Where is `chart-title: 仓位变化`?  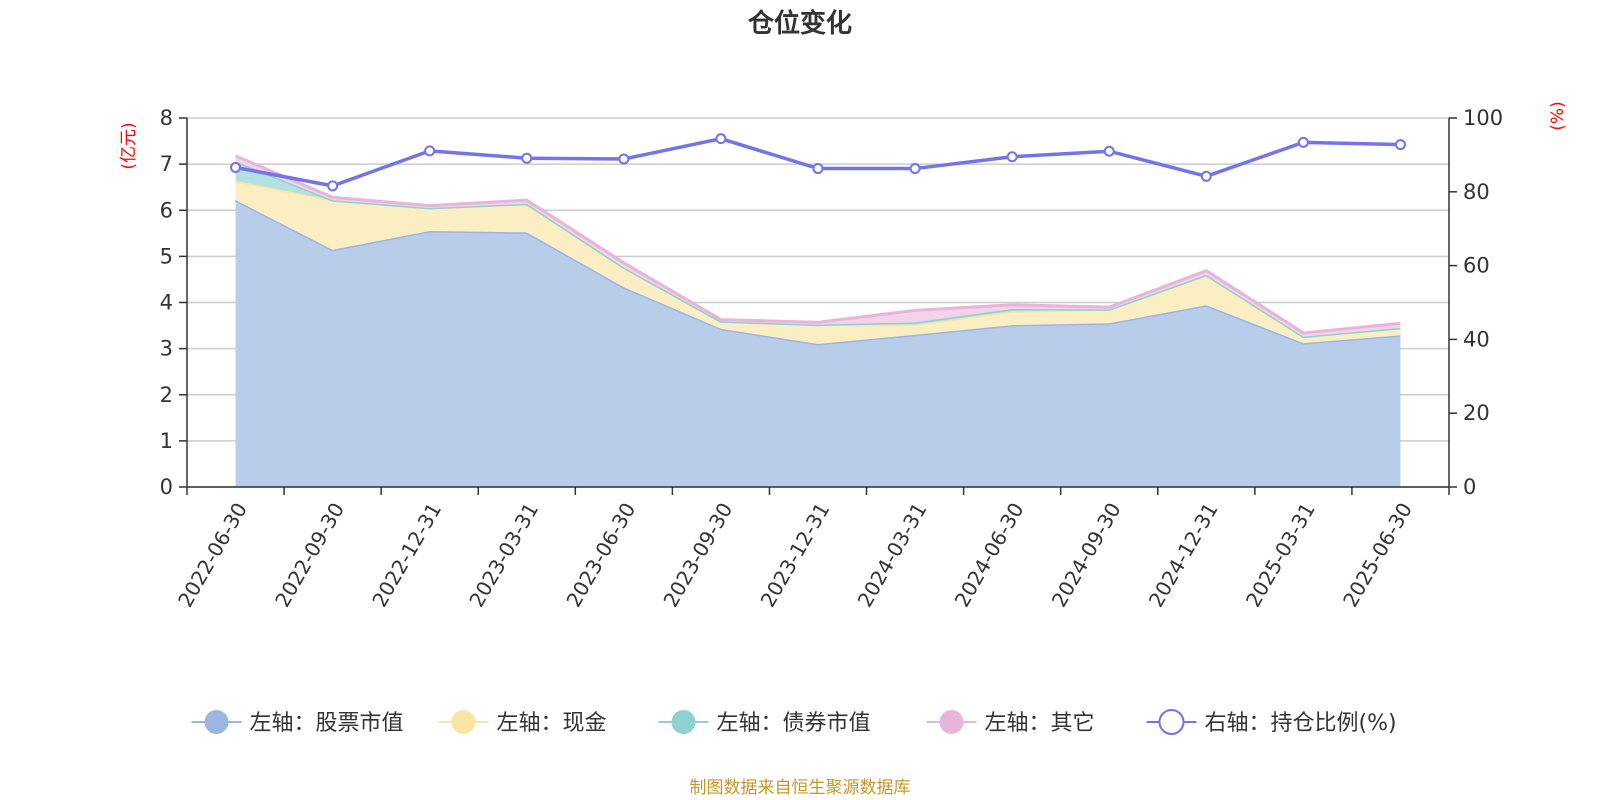
chart-title: 仓位变化 is located at coordinates (799, 23).